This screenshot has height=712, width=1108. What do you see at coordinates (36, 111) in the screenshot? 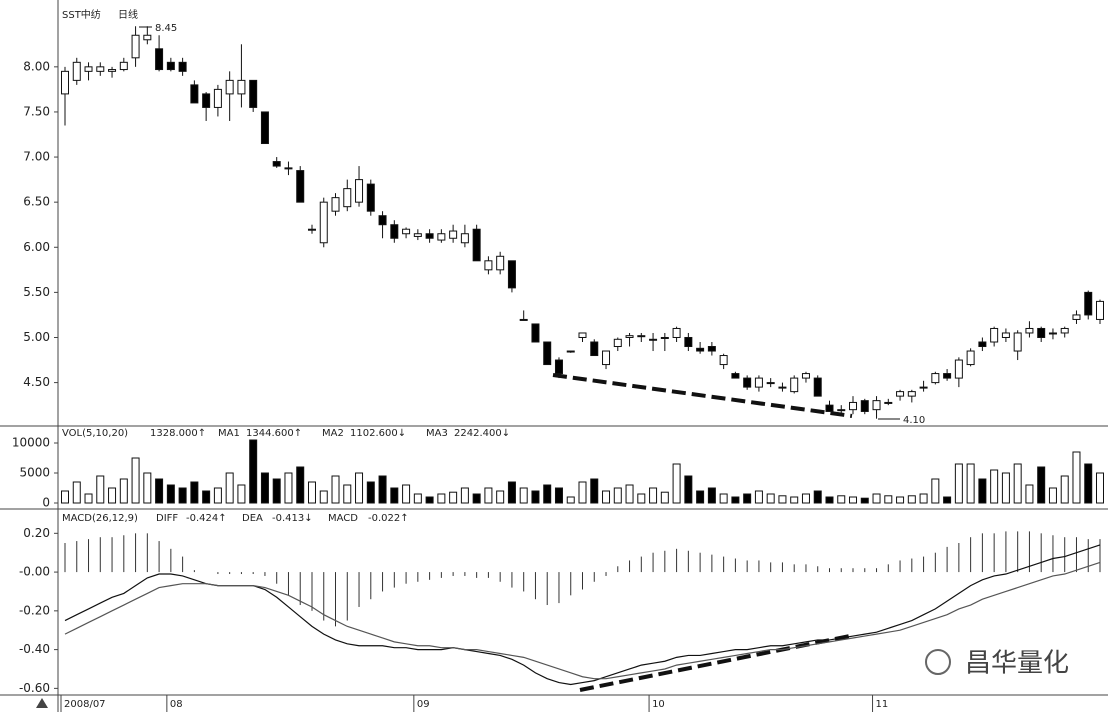
I see `y-tick-label: 7.50` at bounding box center [36, 111].